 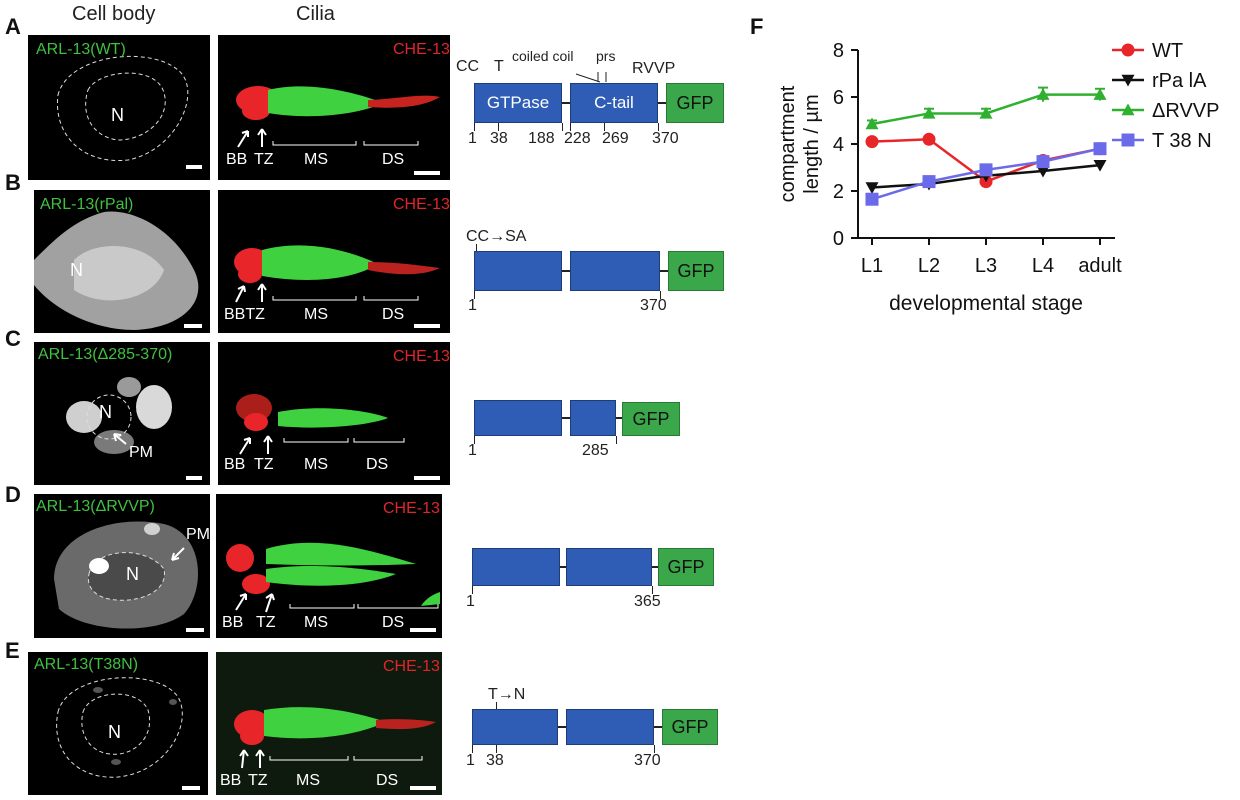 What do you see at coordinates (1043, 266) in the screenshot?
I see `x-tick-label: L4` at bounding box center [1043, 266].